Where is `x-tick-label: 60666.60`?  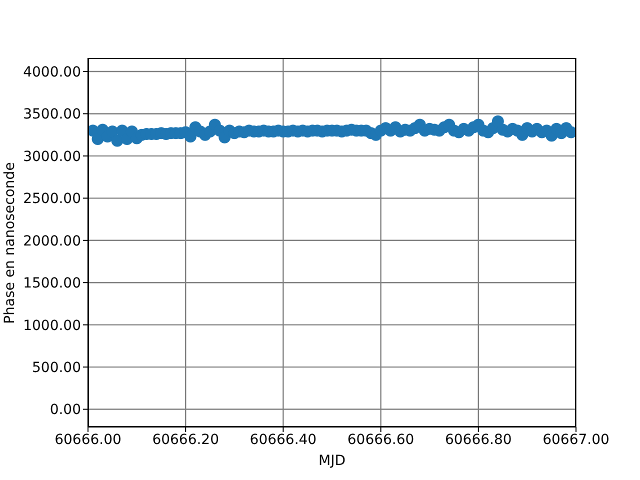 x-tick-label: 60666.60 is located at coordinates (380, 440).